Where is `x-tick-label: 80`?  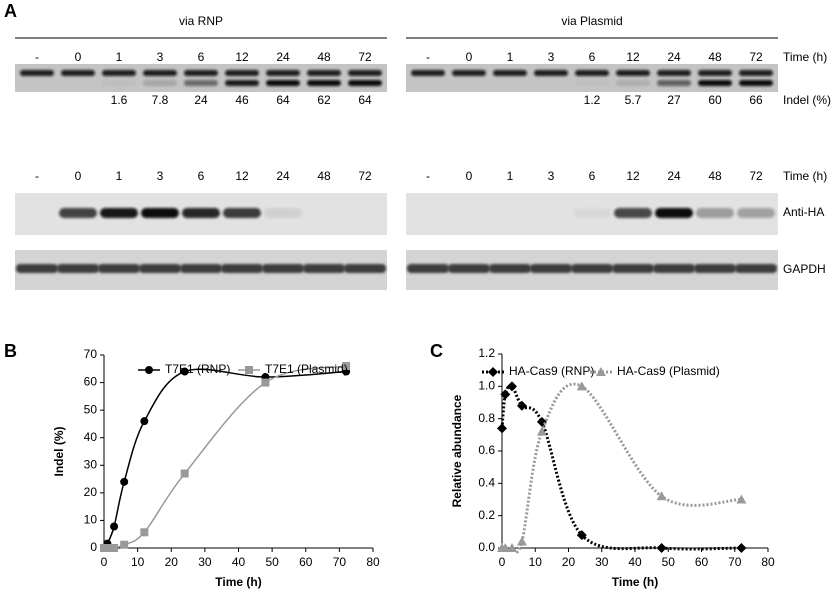 x-tick-label: 80 is located at coordinates (373, 562).